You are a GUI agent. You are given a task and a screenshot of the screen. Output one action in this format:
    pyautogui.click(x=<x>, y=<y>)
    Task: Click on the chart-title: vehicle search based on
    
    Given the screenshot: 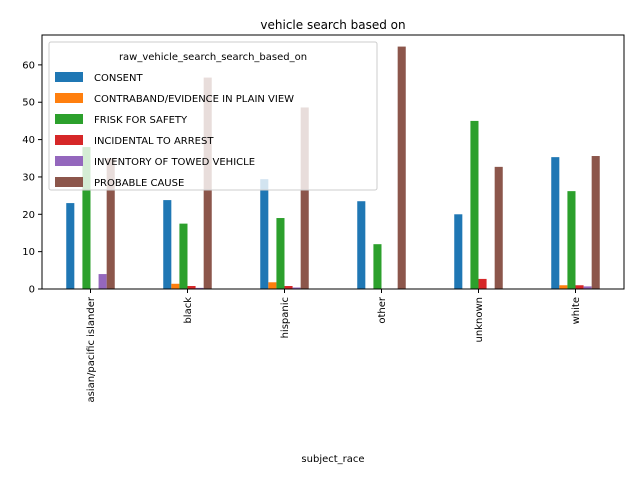 What is the action you would take?
    pyautogui.click(x=332, y=25)
    